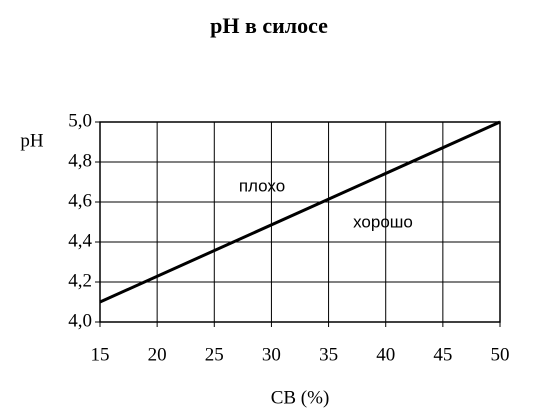  Describe the element at coordinates (383, 221) in the screenshot. I see `annotation: хорошо` at that location.